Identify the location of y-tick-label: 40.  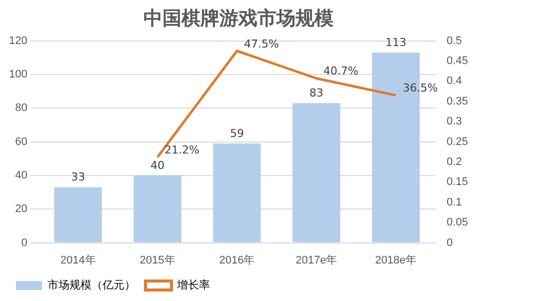
(21, 176).